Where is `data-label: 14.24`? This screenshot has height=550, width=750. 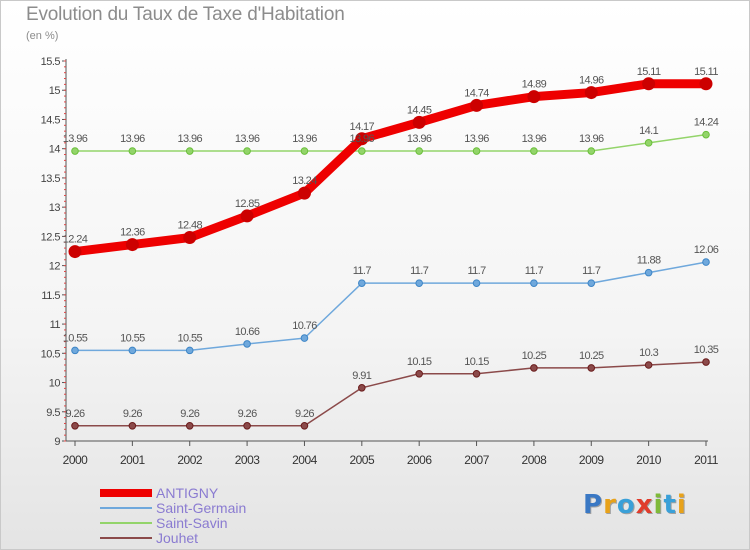 data-label: 14.24 is located at coordinates (706, 123).